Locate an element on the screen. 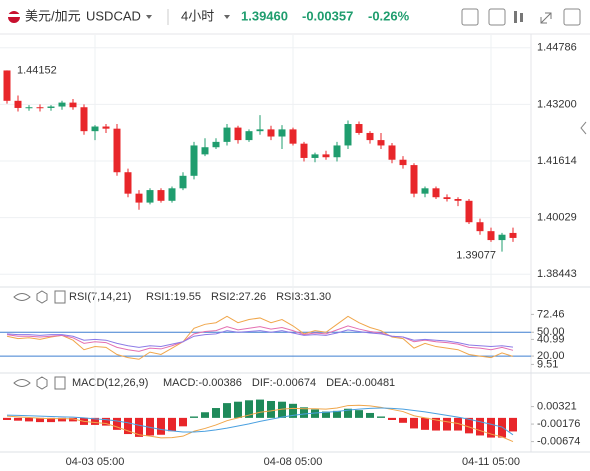  indicator-button is located at coordinates (470, 17).